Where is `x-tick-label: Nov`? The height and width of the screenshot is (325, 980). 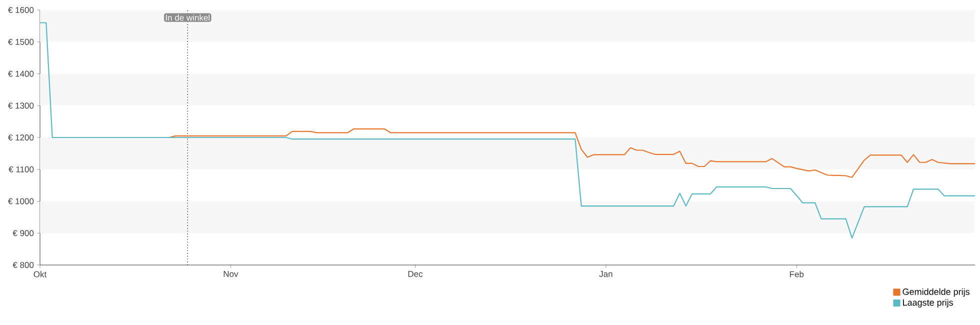 x-tick-label: Nov is located at coordinates (231, 274).